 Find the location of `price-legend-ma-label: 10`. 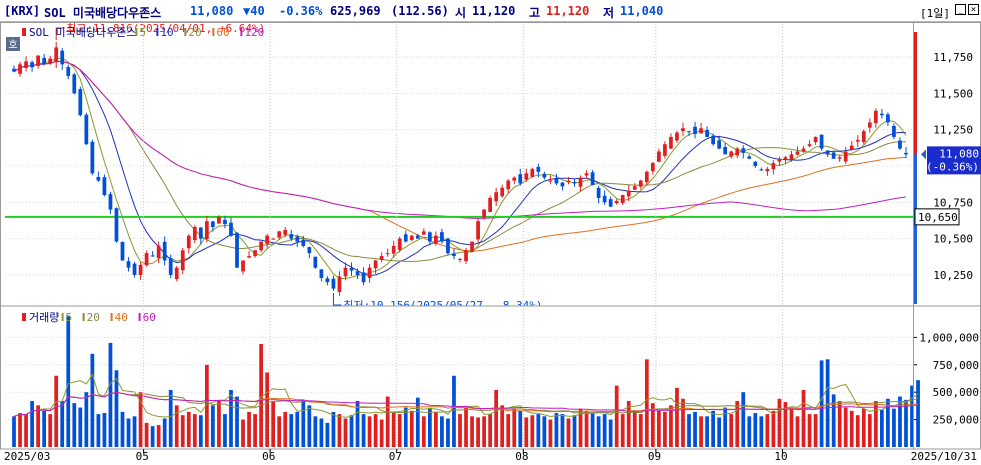

price-legend-ma-label: 10 is located at coordinates (166, 32).